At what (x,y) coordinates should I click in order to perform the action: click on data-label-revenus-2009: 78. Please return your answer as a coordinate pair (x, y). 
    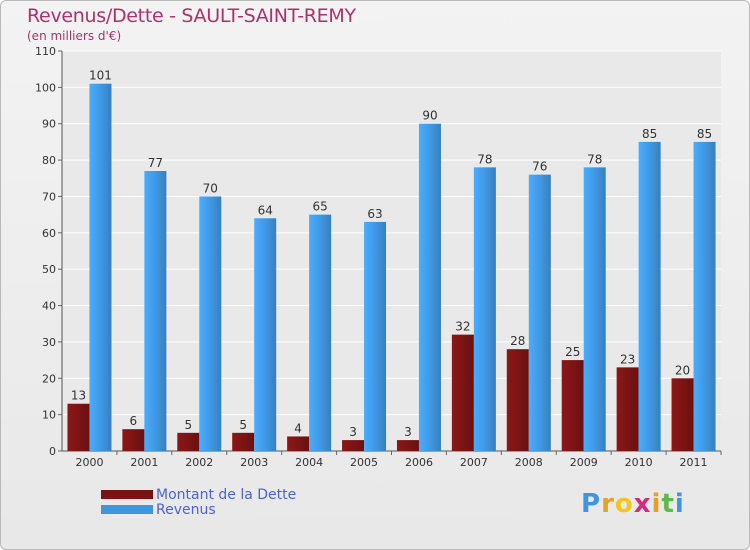
    Looking at the image, I should click on (594, 159).